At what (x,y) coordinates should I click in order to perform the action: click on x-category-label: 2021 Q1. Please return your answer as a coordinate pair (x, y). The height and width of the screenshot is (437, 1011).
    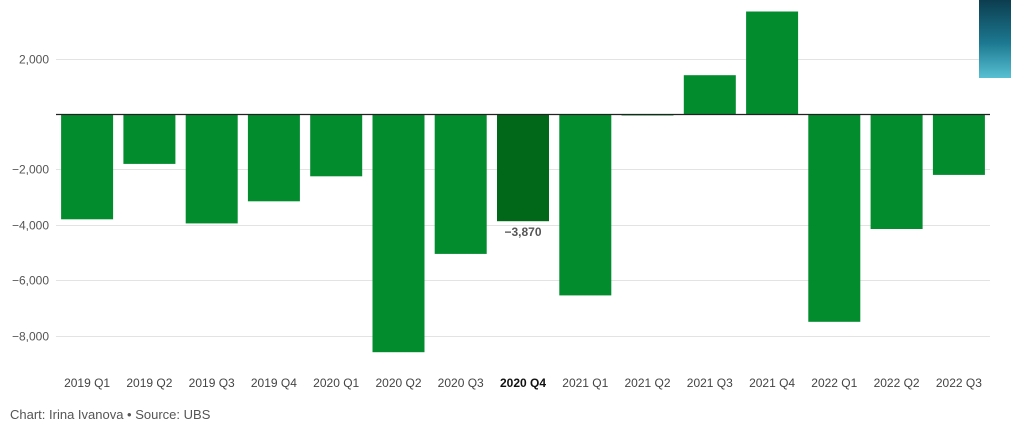
    Looking at the image, I should click on (585, 383).